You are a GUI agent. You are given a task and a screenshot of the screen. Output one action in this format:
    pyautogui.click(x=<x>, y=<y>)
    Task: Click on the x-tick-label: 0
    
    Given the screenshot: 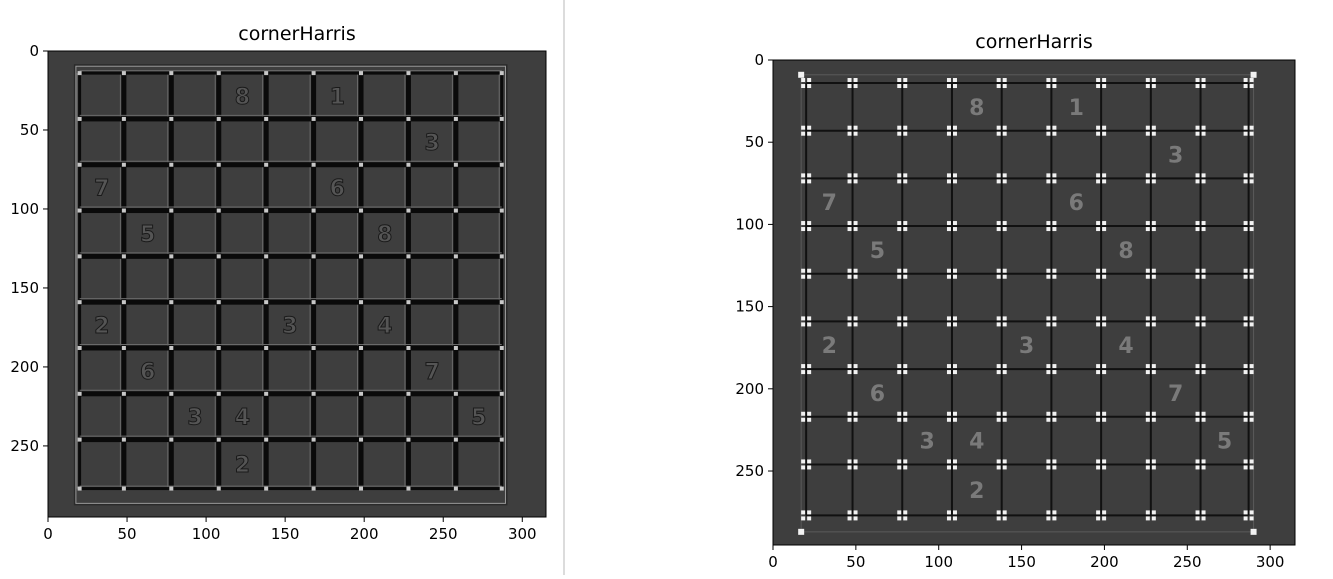 What is the action you would take?
    pyautogui.click(x=48, y=534)
    